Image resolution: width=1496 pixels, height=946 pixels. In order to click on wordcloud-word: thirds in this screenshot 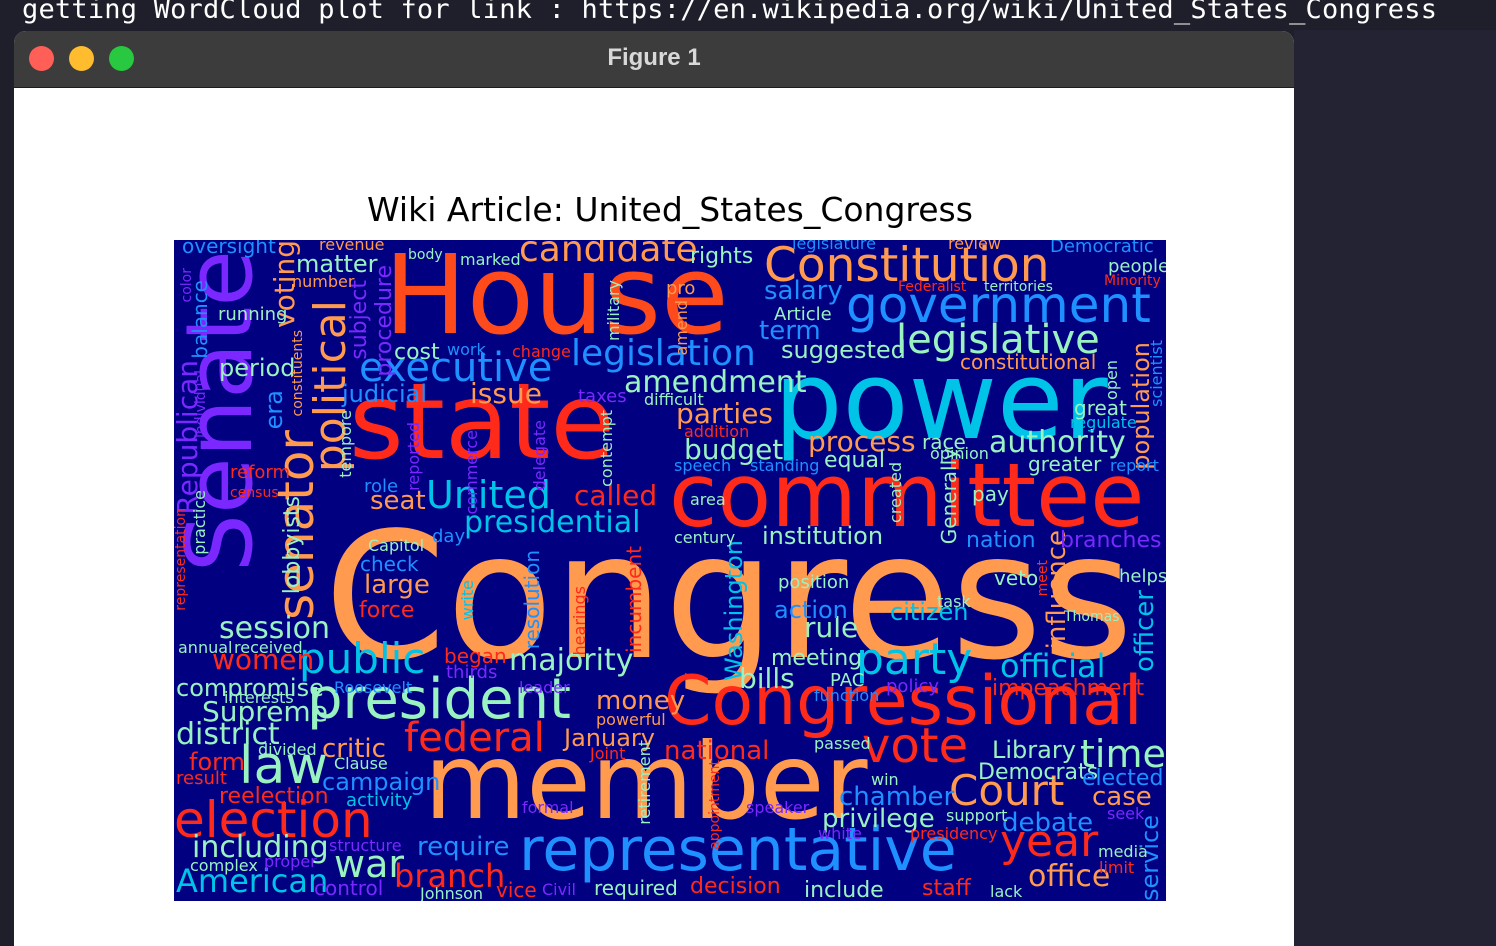, I will do `click(472, 672)`.